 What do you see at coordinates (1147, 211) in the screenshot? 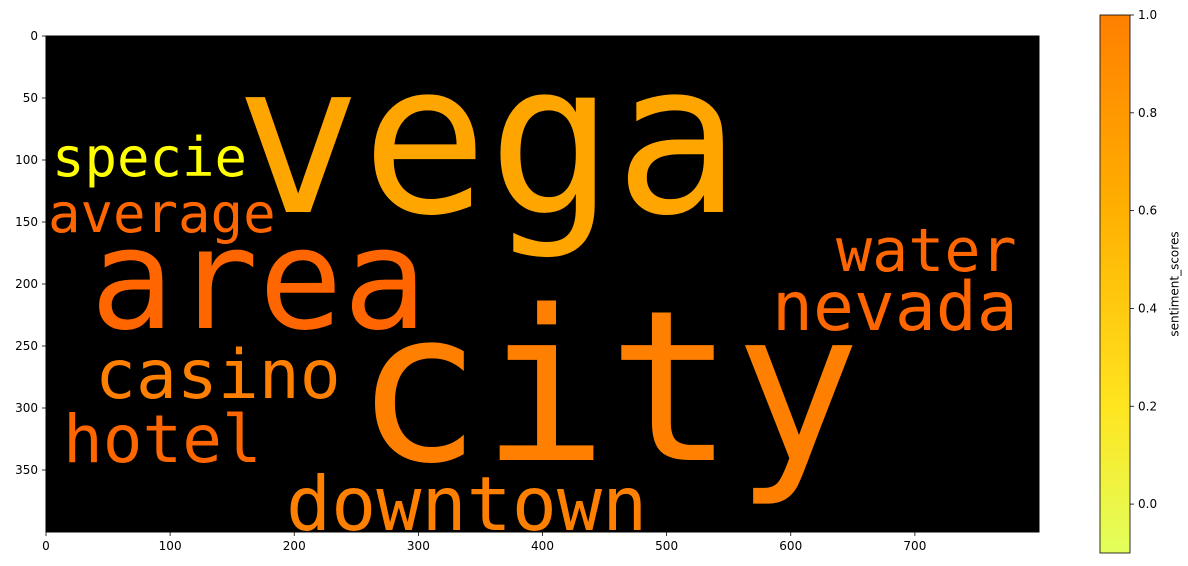
I see `colorbar-tick-label: 0.6` at bounding box center [1147, 211].